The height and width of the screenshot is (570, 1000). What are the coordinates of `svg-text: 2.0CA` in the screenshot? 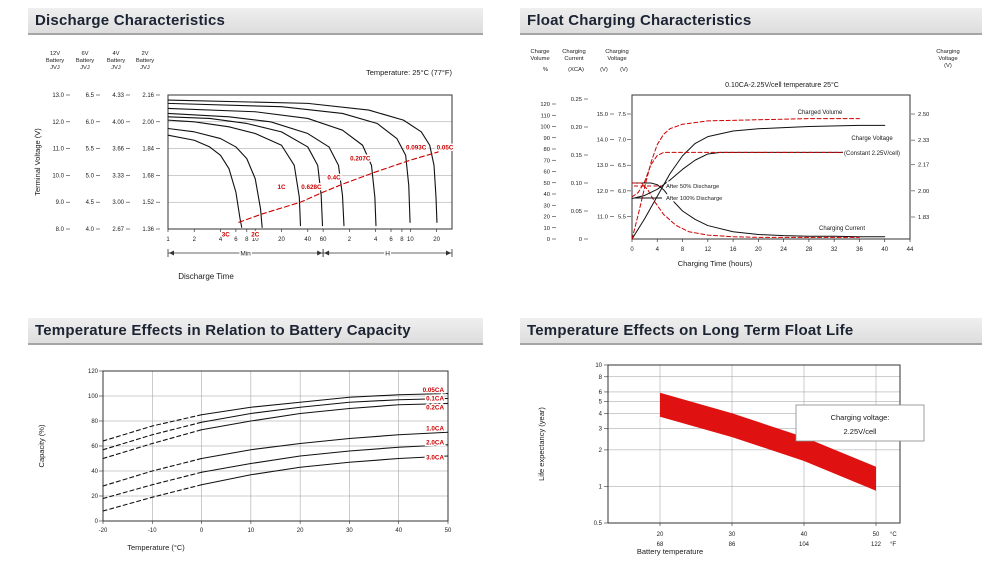 It's located at (435, 442).